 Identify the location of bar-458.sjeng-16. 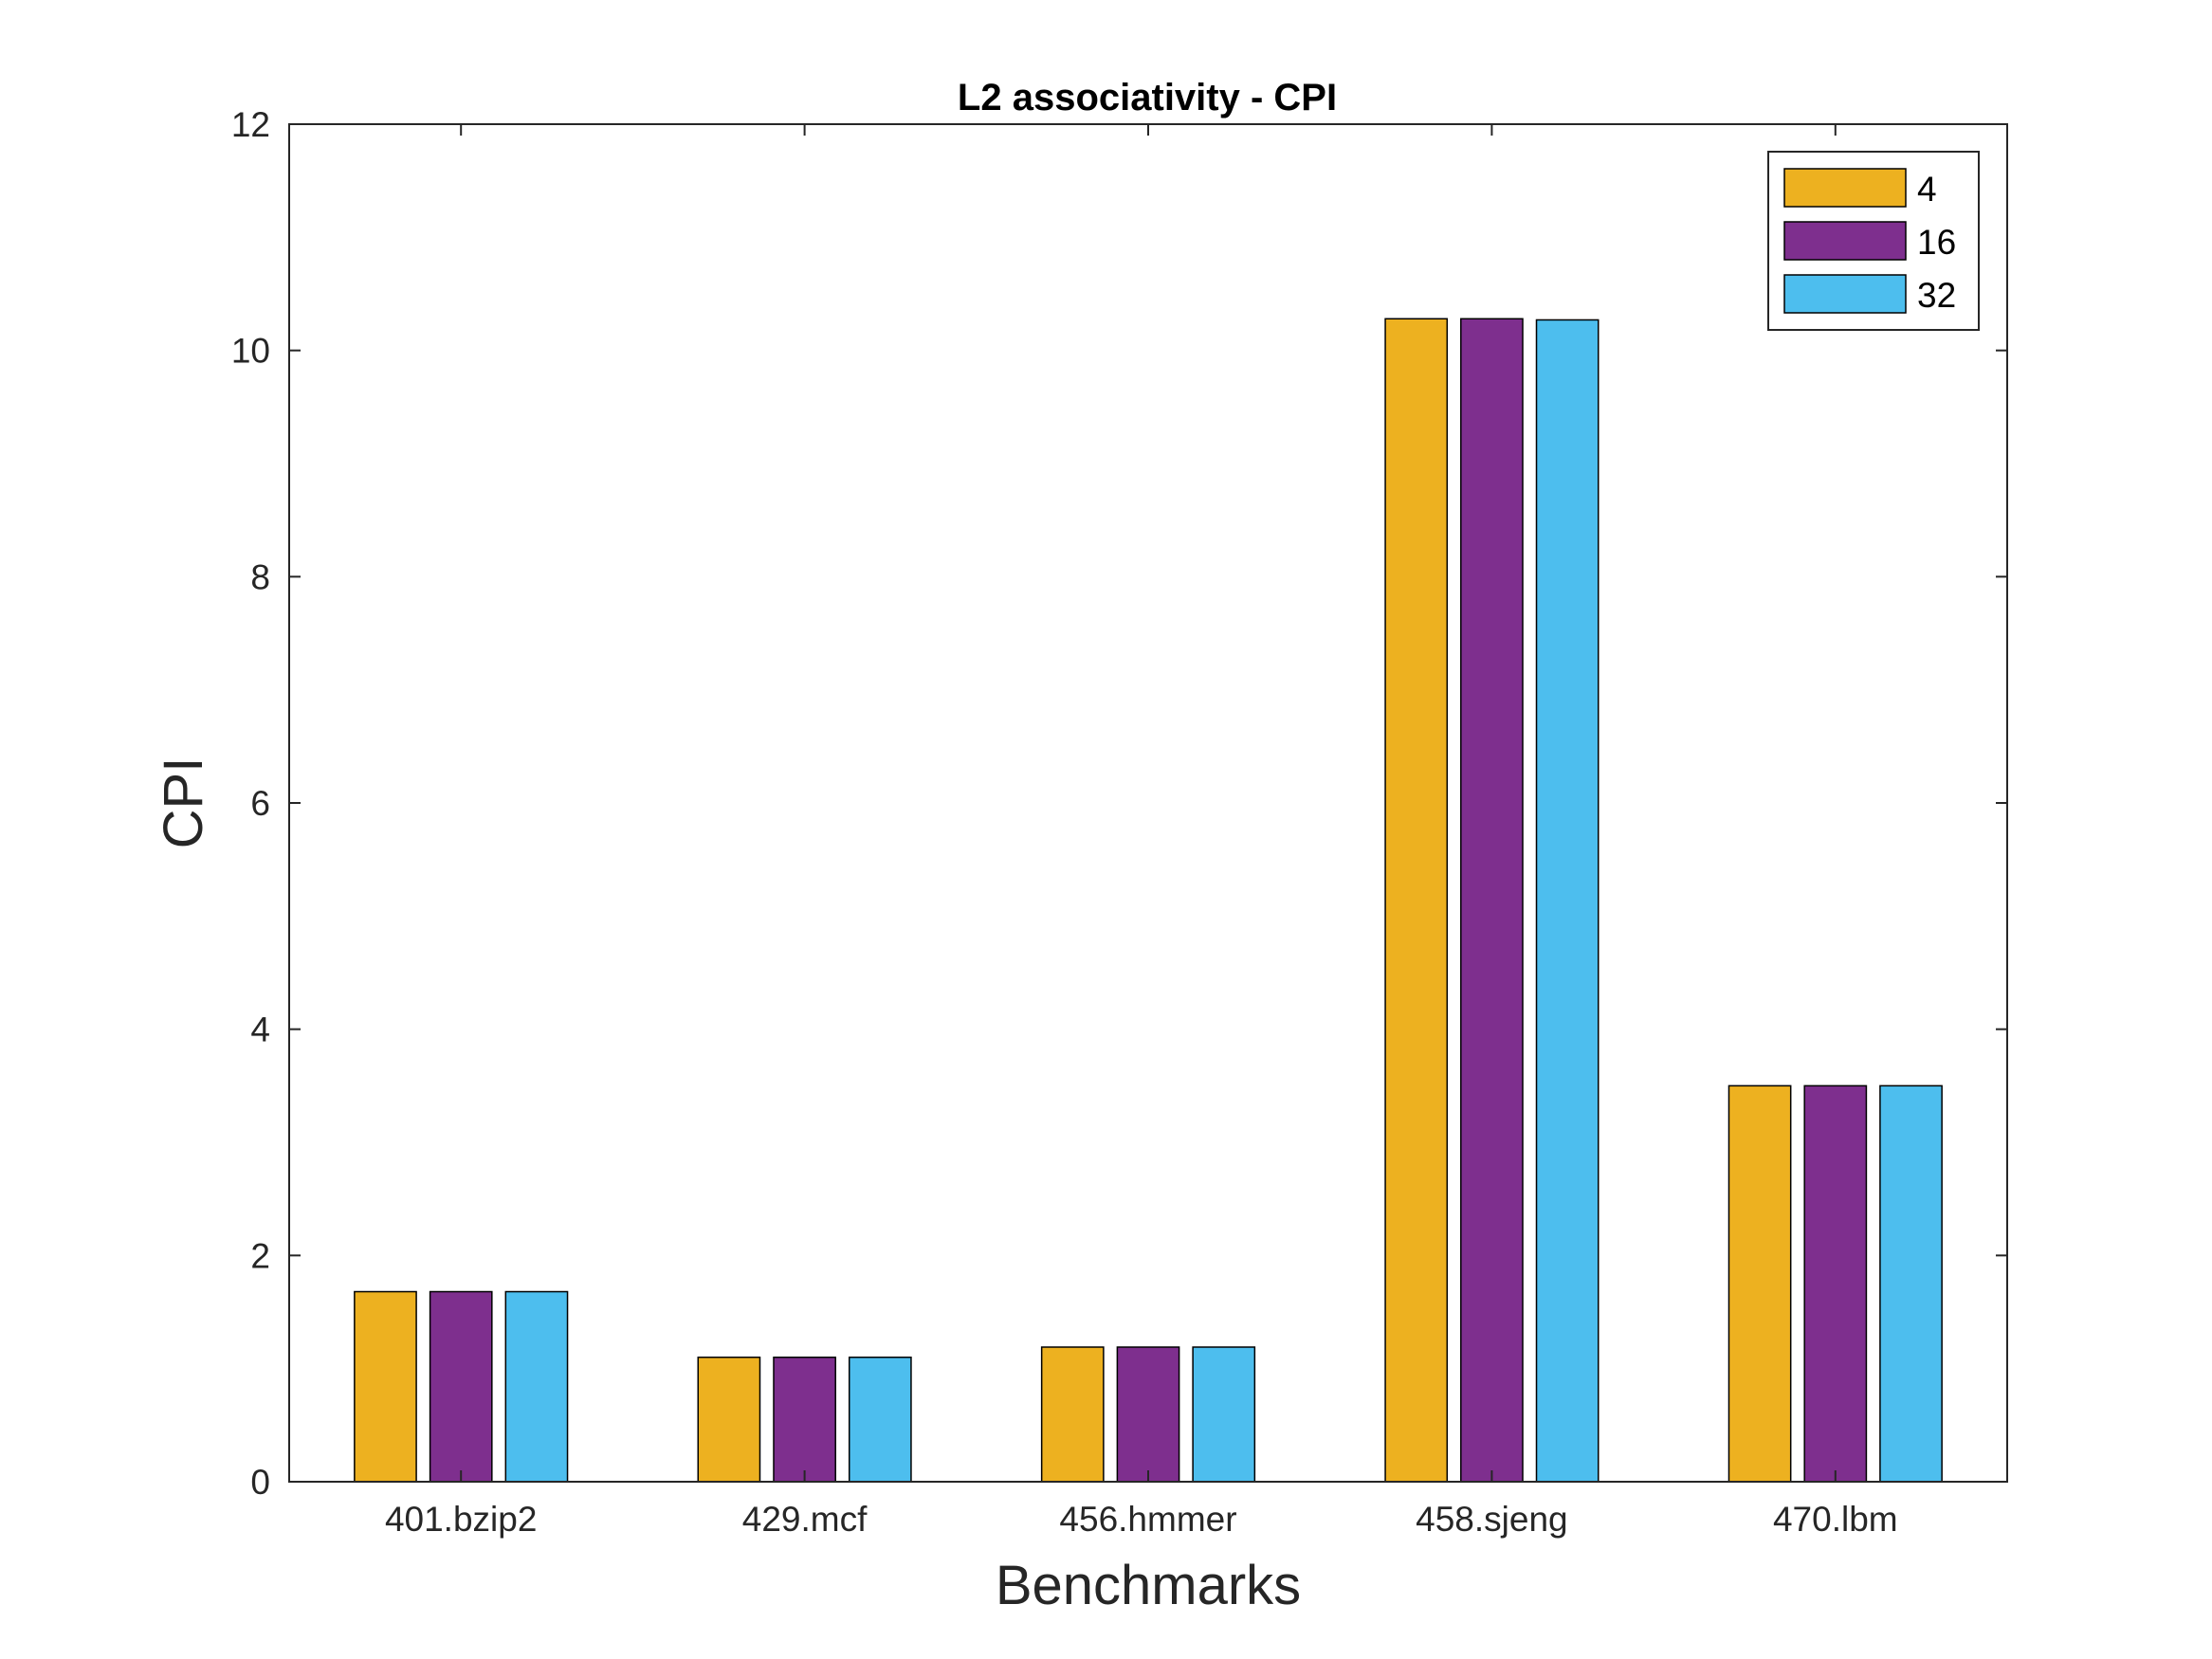
(1492, 900).